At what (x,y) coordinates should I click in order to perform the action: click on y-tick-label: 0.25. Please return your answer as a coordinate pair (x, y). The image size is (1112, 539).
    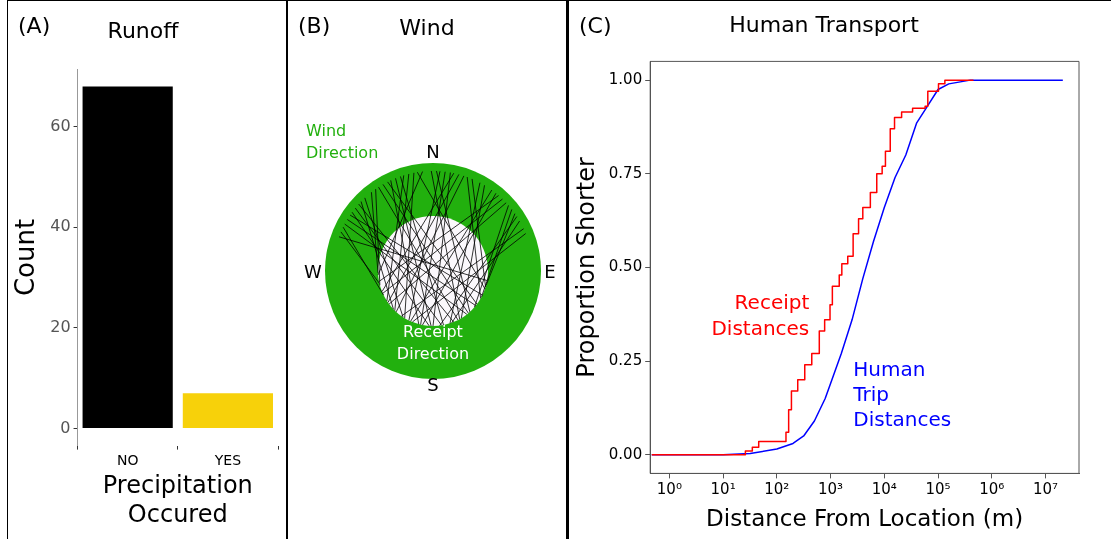
    Looking at the image, I should click on (625, 359).